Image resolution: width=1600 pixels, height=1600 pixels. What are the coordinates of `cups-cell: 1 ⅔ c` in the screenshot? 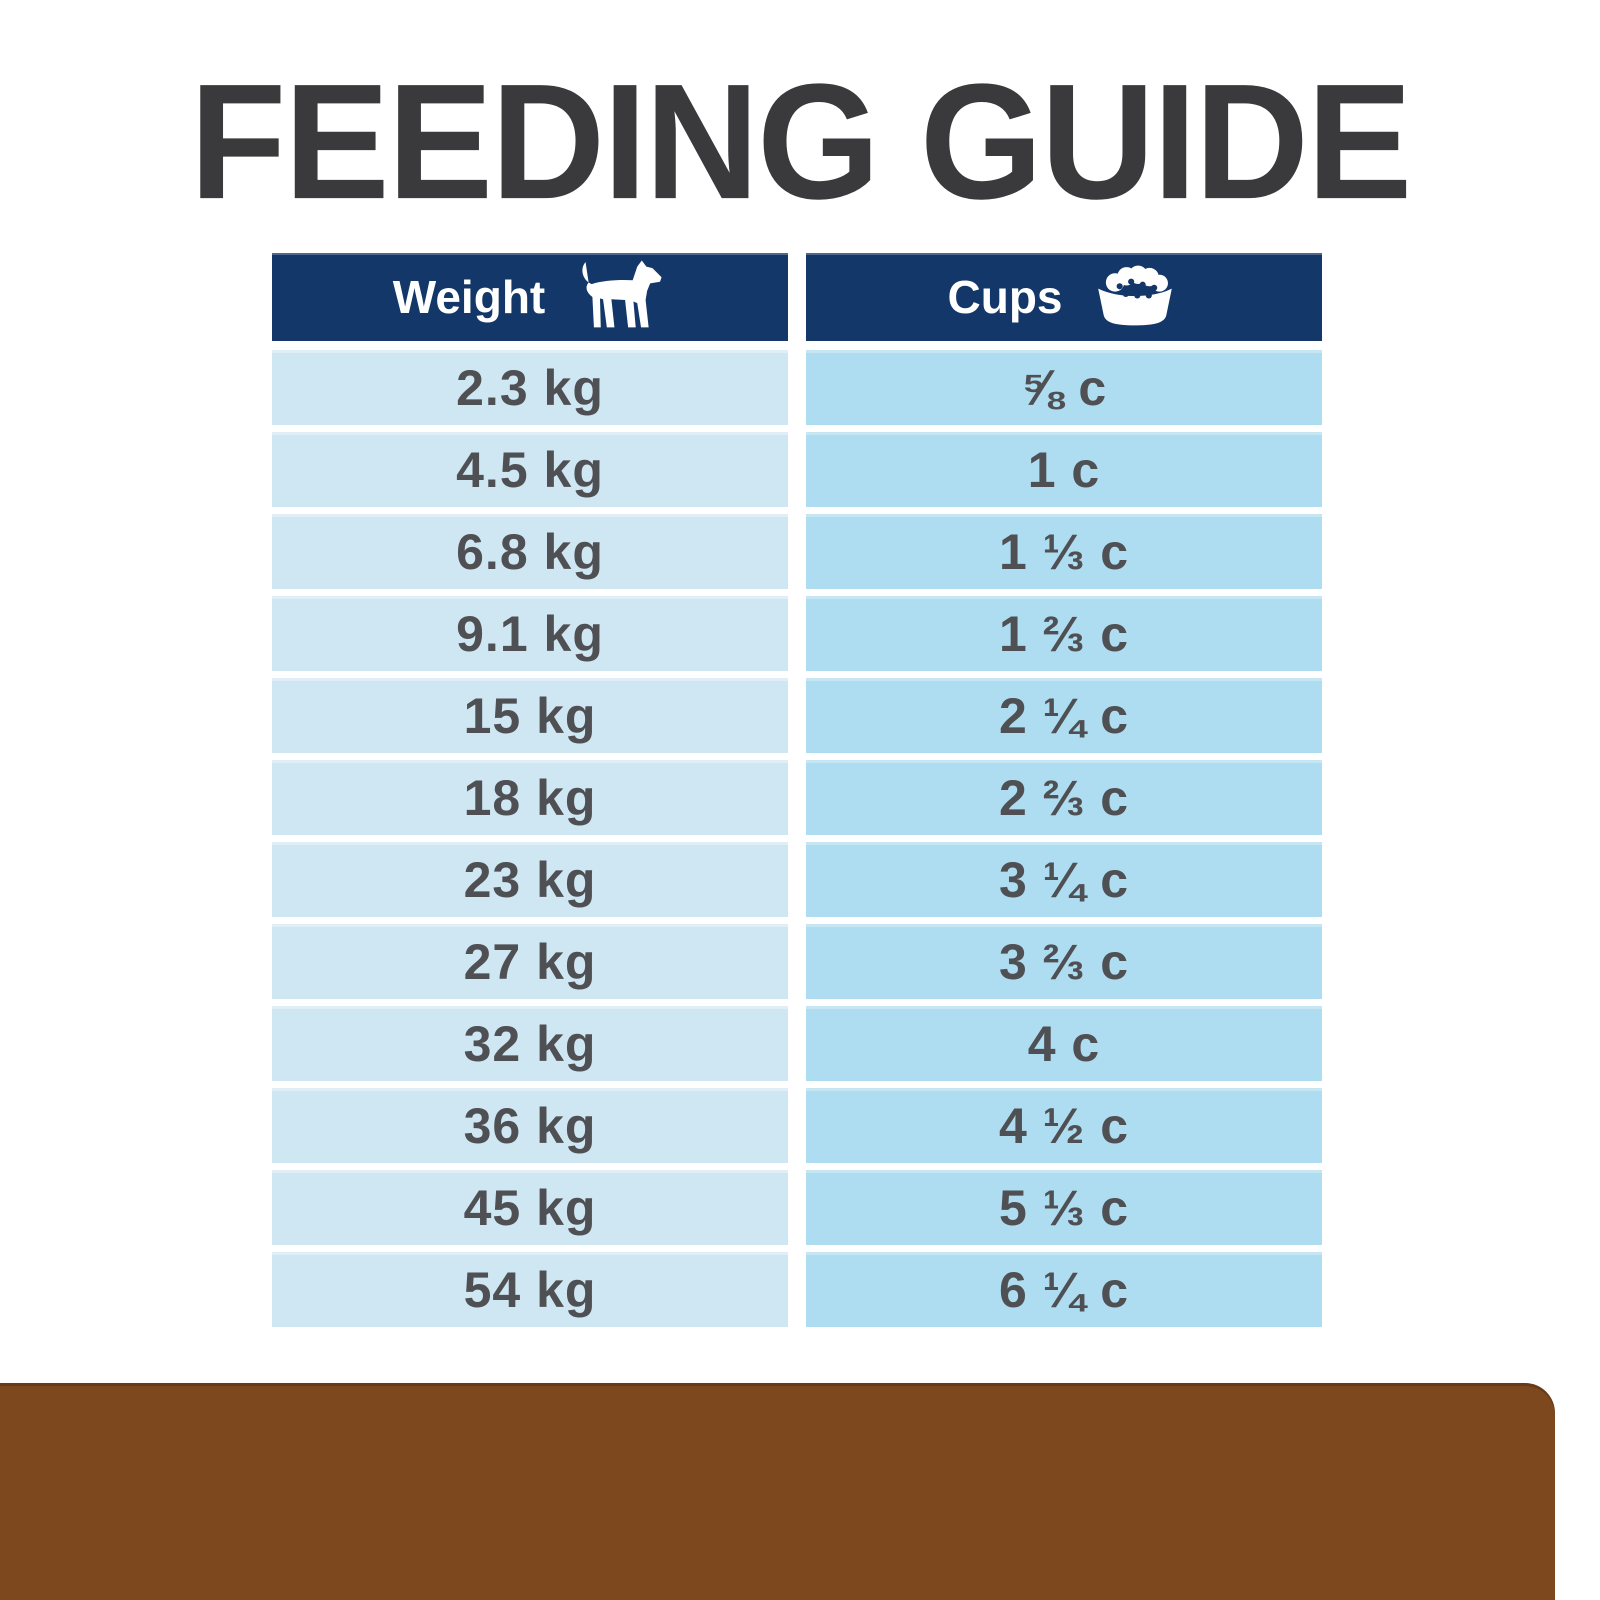 It's located at (1064, 633).